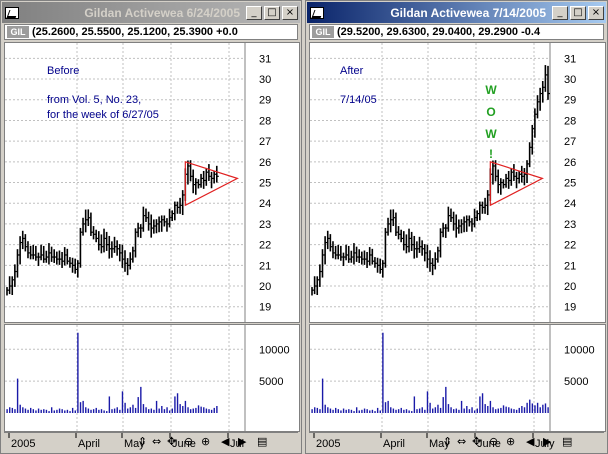 This screenshot has width=608, height=454. What do you see at coordinates (151, 12) in the screenshot?
I see `title-bar: Gildan Activewea 6/24/2005 _ □ ×` at bounding box center [151, 12].